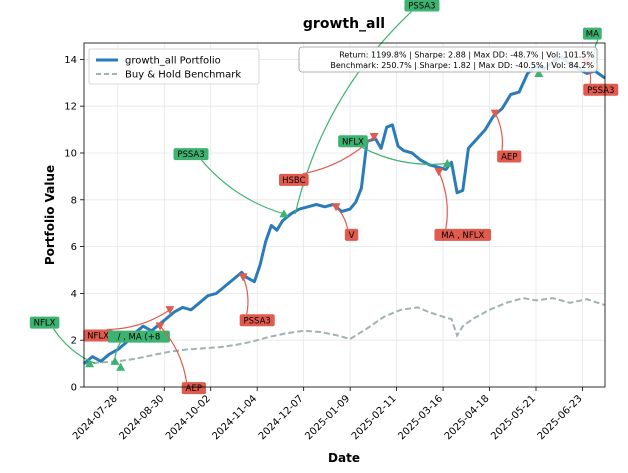 Image resolution: width=628 pixels, height=473 pixels. What do you see at coordinates (183, 75) in the screenshot?
I see `legend-label-benchmark: Buy & Hold Benchmark` at bounding box center [183, 75].